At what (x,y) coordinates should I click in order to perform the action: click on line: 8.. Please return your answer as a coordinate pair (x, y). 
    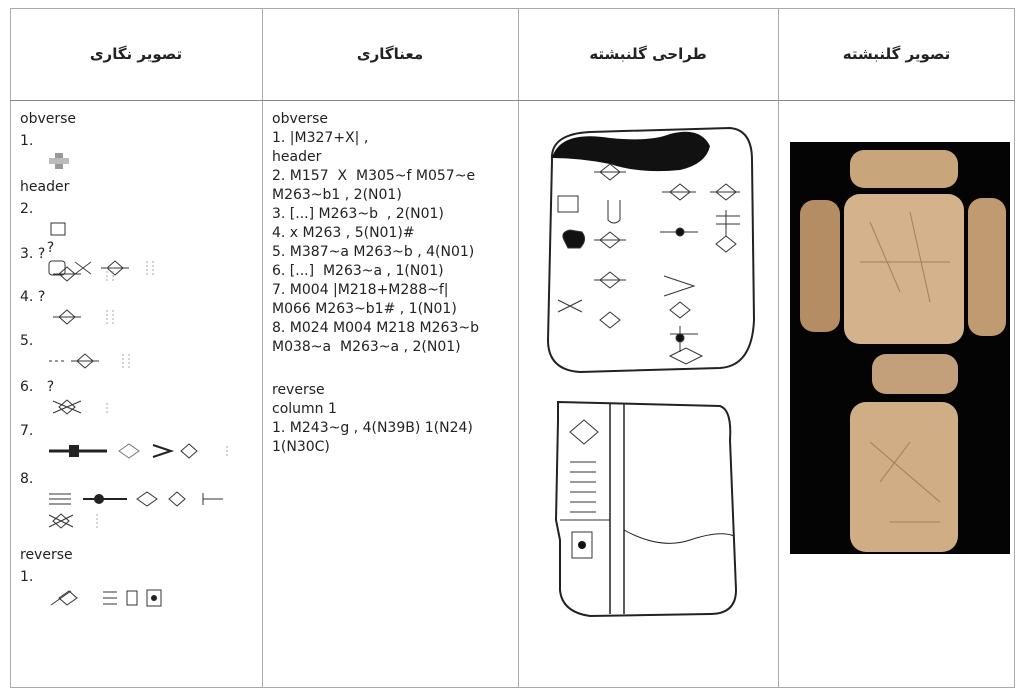
    Looking at the image, I should click on (128, 489).